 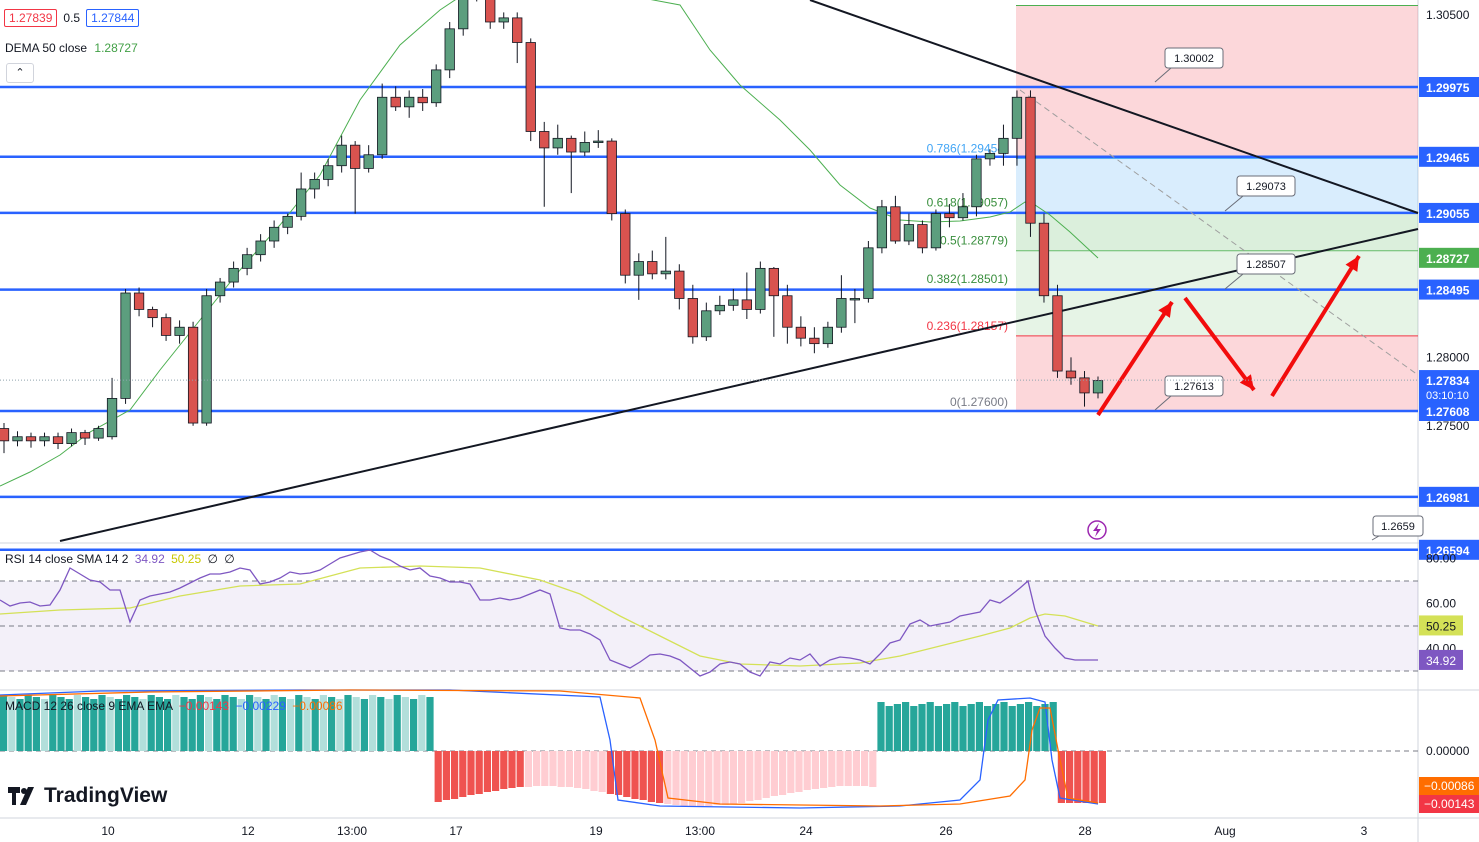 I want to click on bid-price: 1.27839, so click(x=31, y=18).